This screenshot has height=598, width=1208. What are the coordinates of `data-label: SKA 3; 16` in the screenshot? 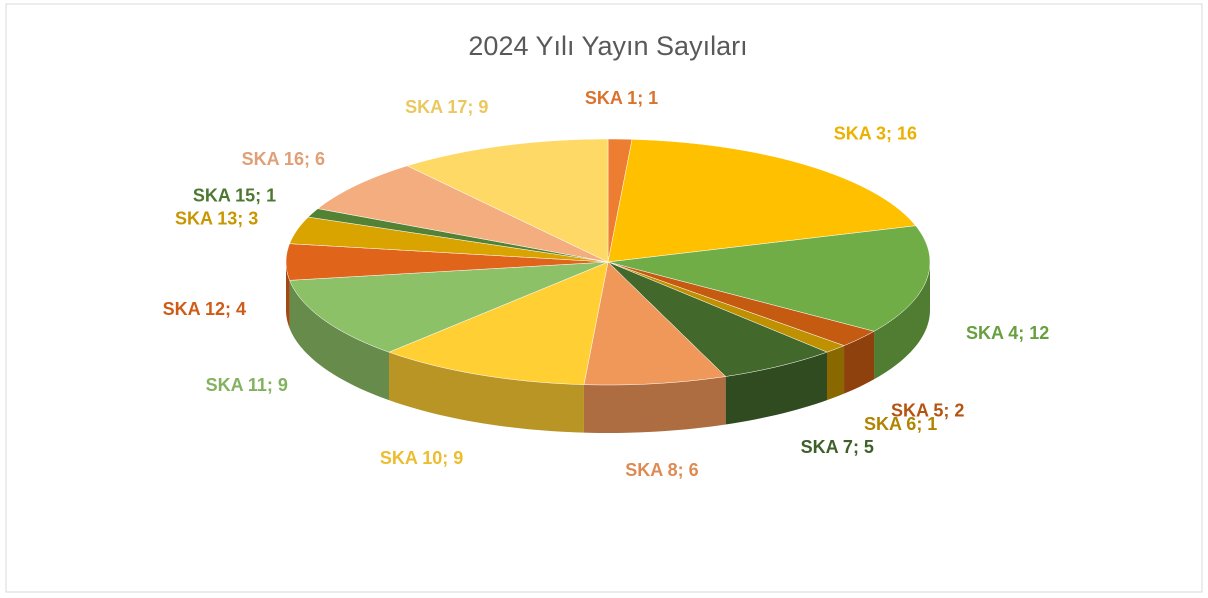 It's located at (875, 133).